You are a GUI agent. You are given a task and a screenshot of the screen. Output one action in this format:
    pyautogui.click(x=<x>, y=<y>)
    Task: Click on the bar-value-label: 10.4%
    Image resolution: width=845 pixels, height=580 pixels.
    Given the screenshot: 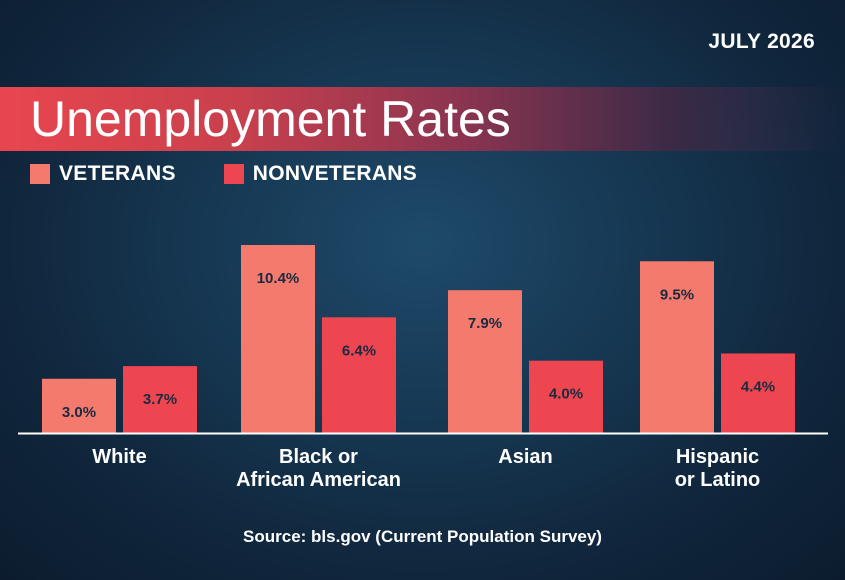 What is the action you would take?
    pyautogui.click(x=278, y=278)
    